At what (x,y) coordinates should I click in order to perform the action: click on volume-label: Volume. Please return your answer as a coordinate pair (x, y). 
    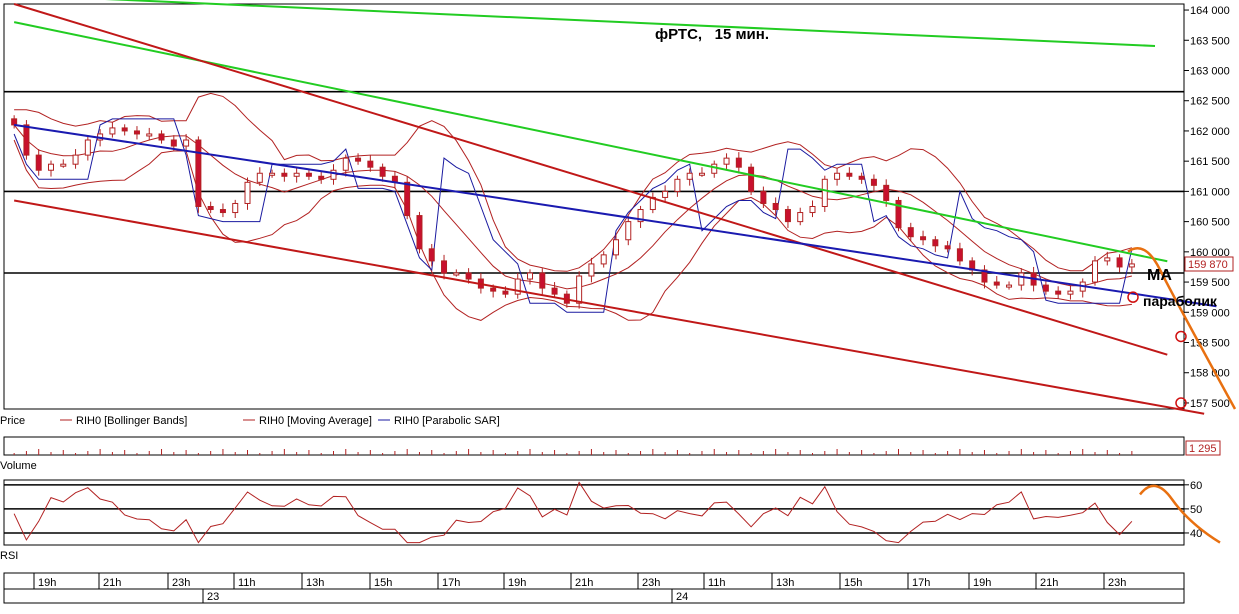
    Looking at the image, I should click on (18, 466).